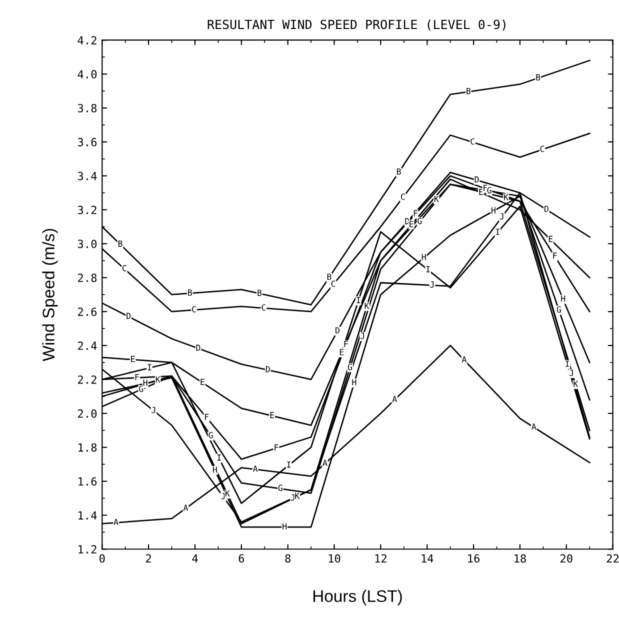 Image resolution: width=619 pixels, height=617 pixels. What do you see at coordinates (612, 558) in the screenshot?
I see `x-tick-label: 22` at bounding box center [612, 558].